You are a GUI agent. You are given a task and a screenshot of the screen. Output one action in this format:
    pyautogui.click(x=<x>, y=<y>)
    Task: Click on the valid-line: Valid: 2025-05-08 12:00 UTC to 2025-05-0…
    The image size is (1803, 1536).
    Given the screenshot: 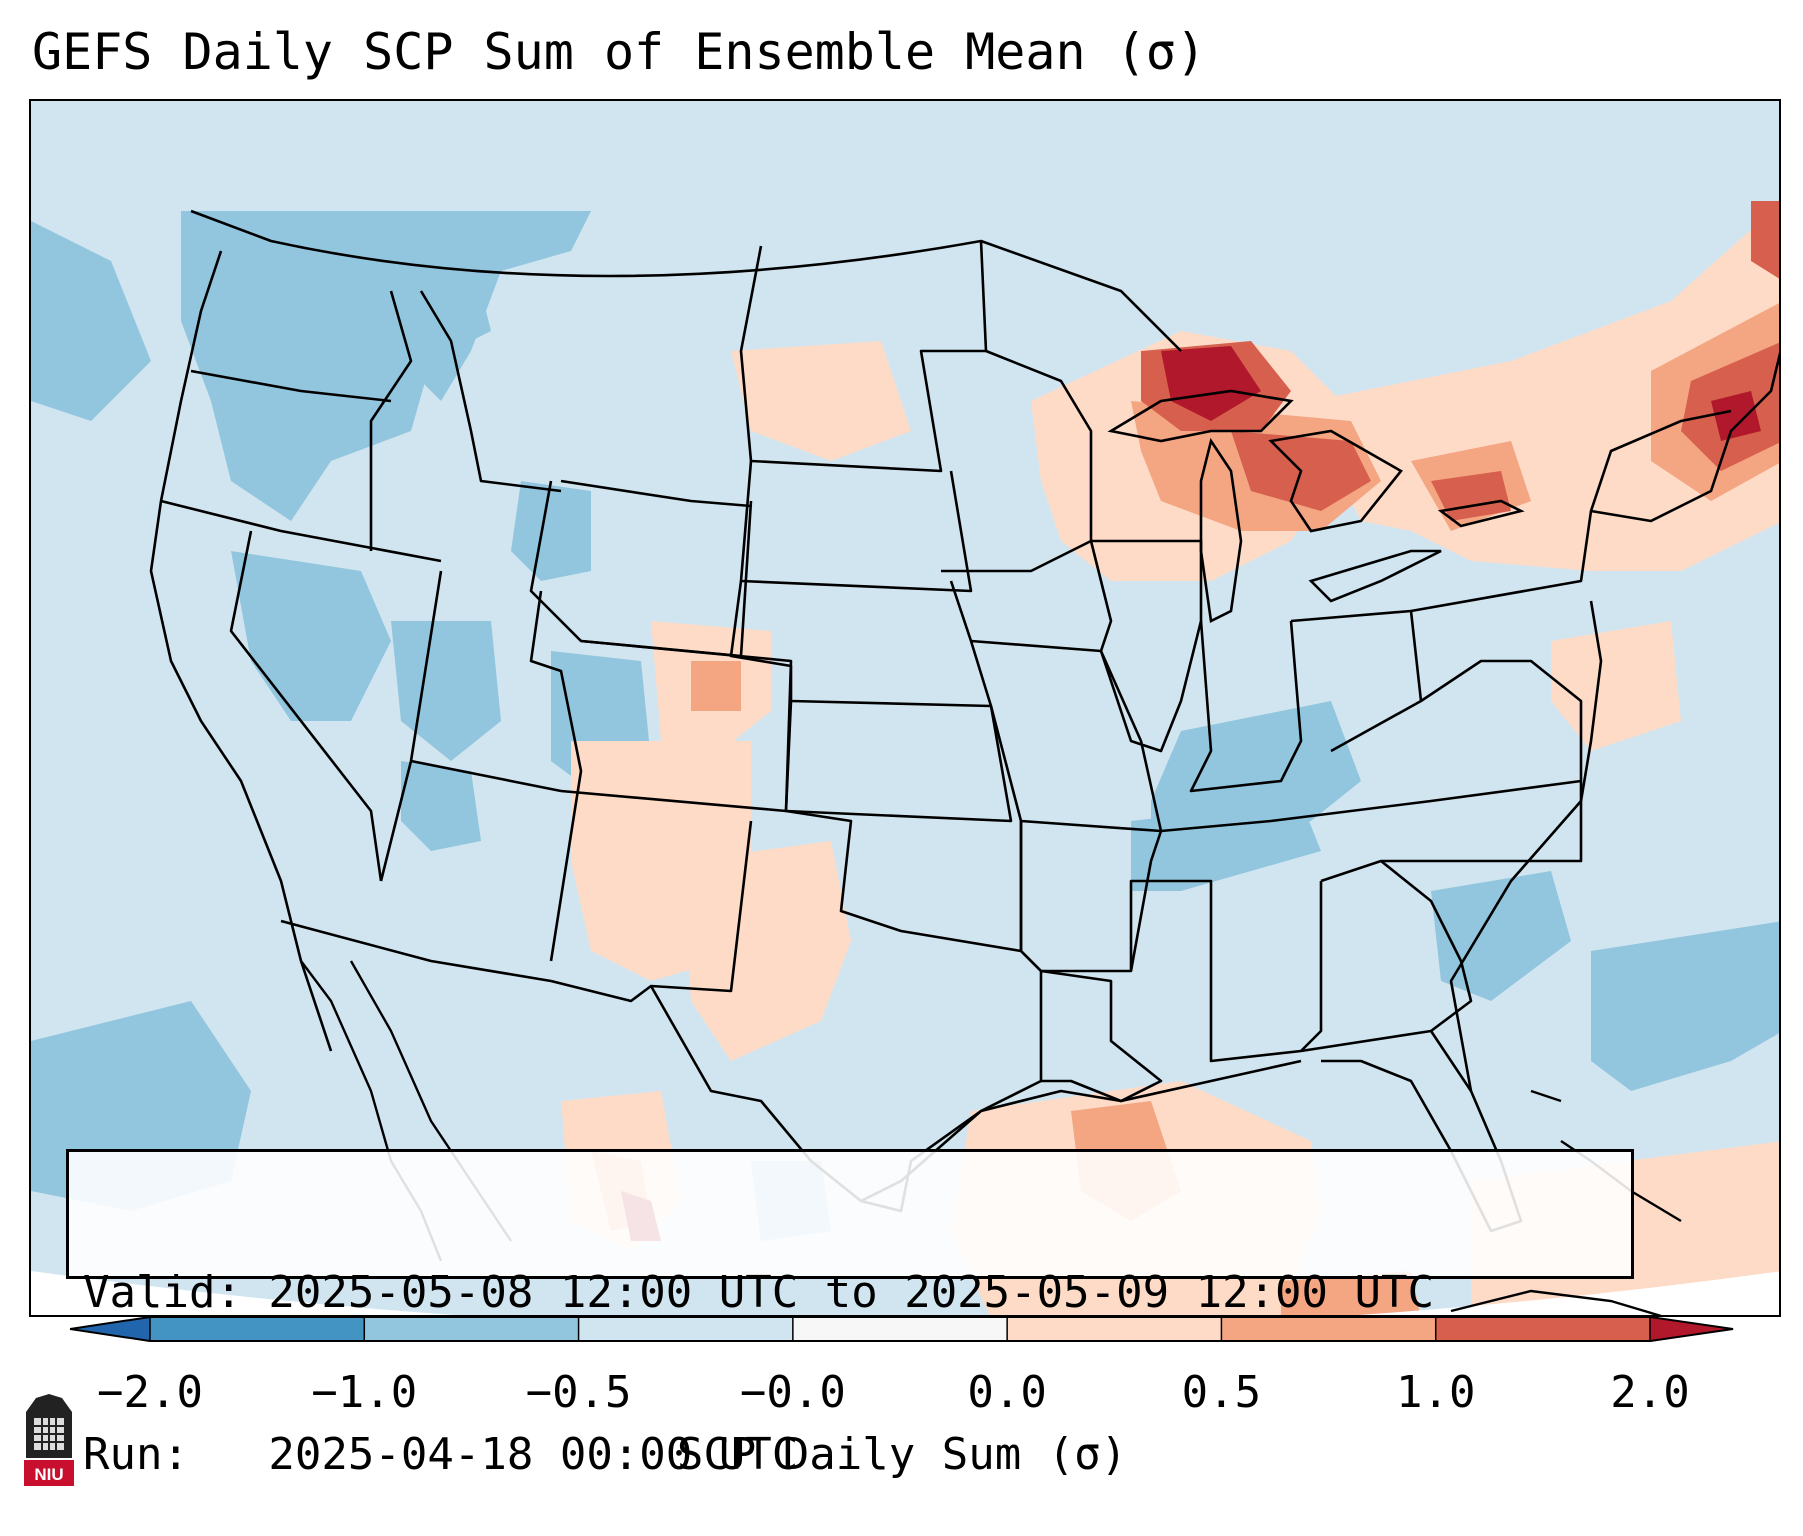 What is the action you would take?
    pyautogui.click(x=759, y=1292)
    